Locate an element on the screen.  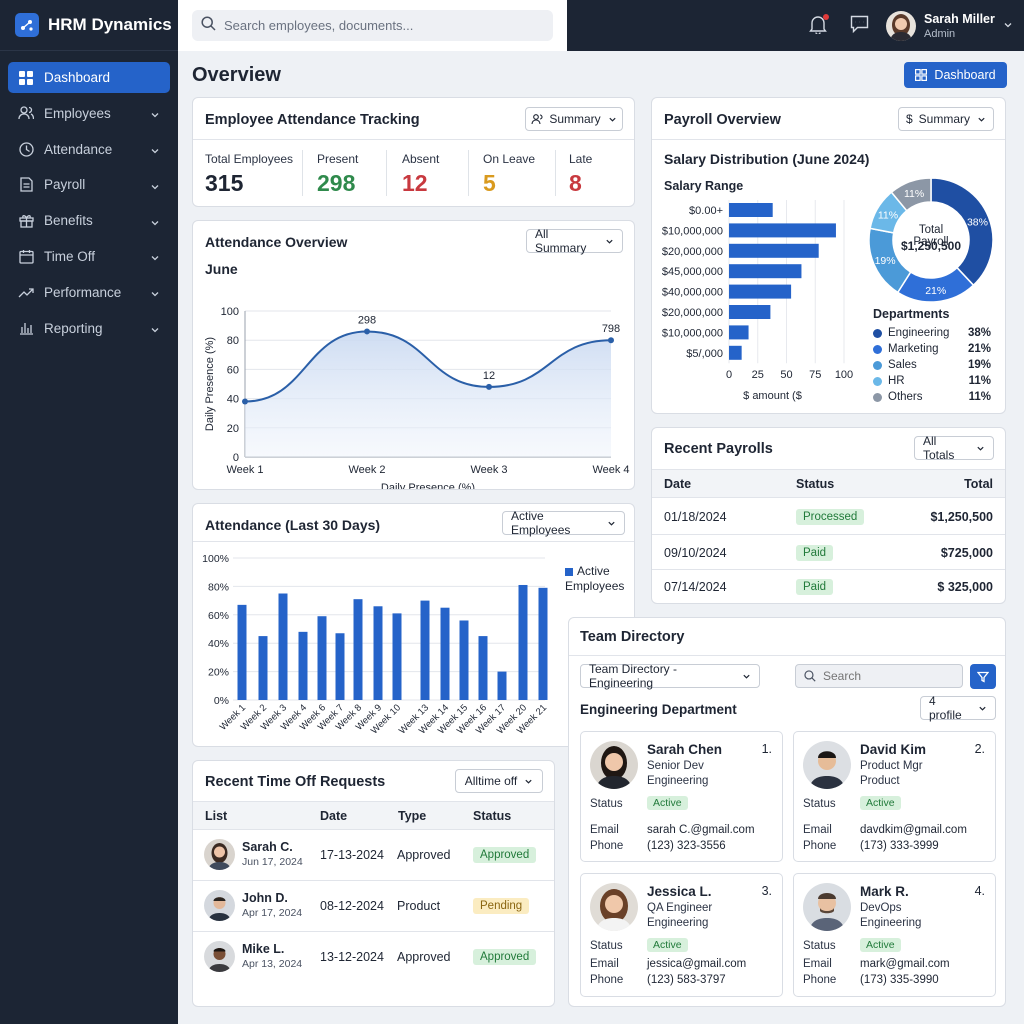
team-filter-dropdown: Team Directory - Engineering is located at coordinates (670, 676).